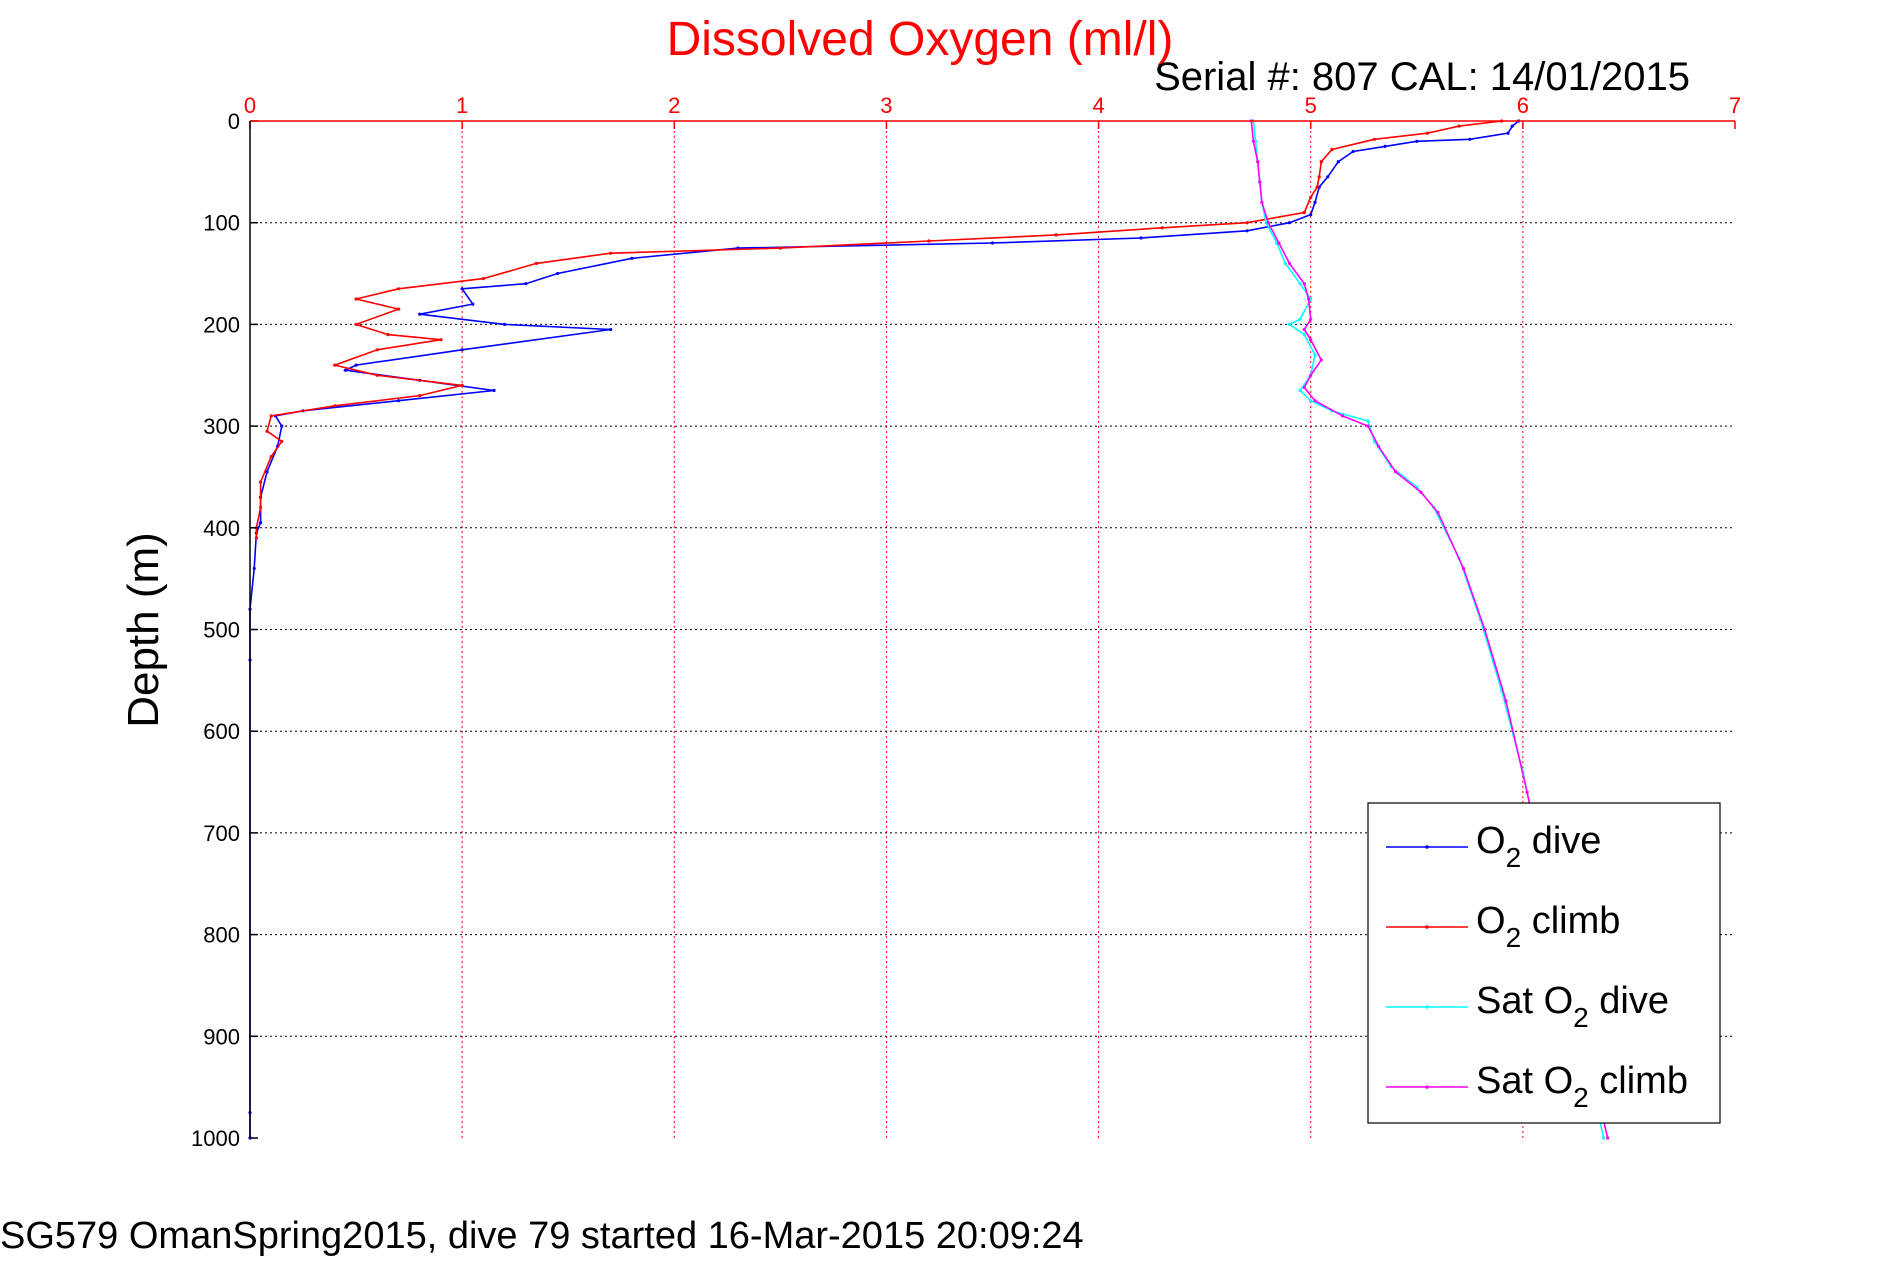 This screenshot has width=1891, height=1262. I want to click on legend-box, so click(1544, 963).